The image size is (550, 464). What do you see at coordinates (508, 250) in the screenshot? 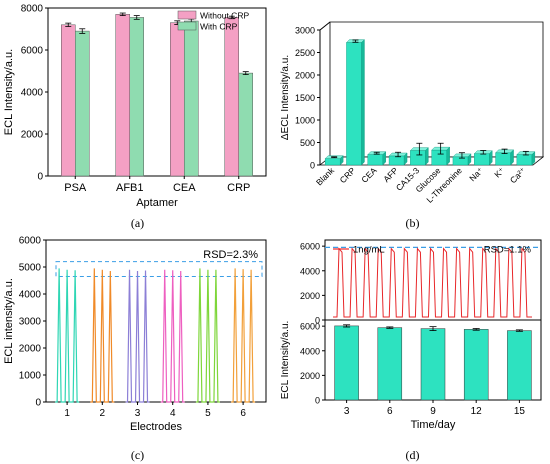
I see `rsd-annotation: RSD=1.1%` at bounding box center [508, 250].